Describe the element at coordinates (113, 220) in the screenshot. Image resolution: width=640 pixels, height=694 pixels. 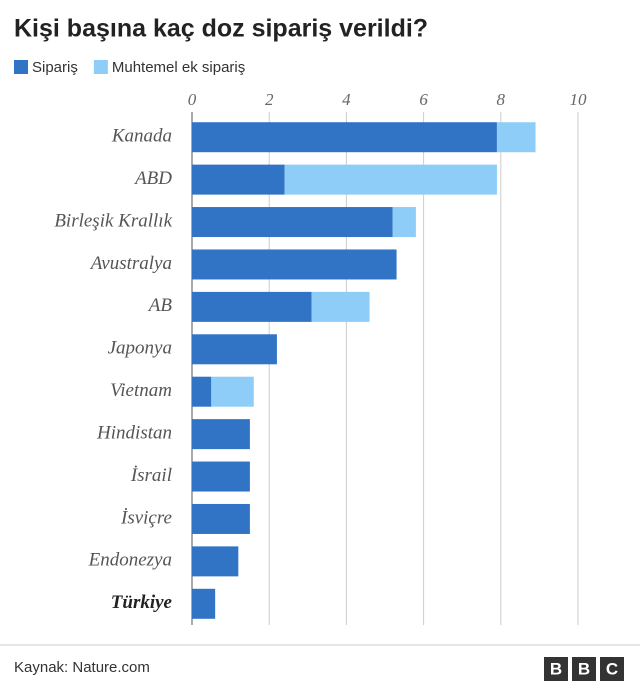
I see `y-tick-label: Birleşik Krallık` at that location.